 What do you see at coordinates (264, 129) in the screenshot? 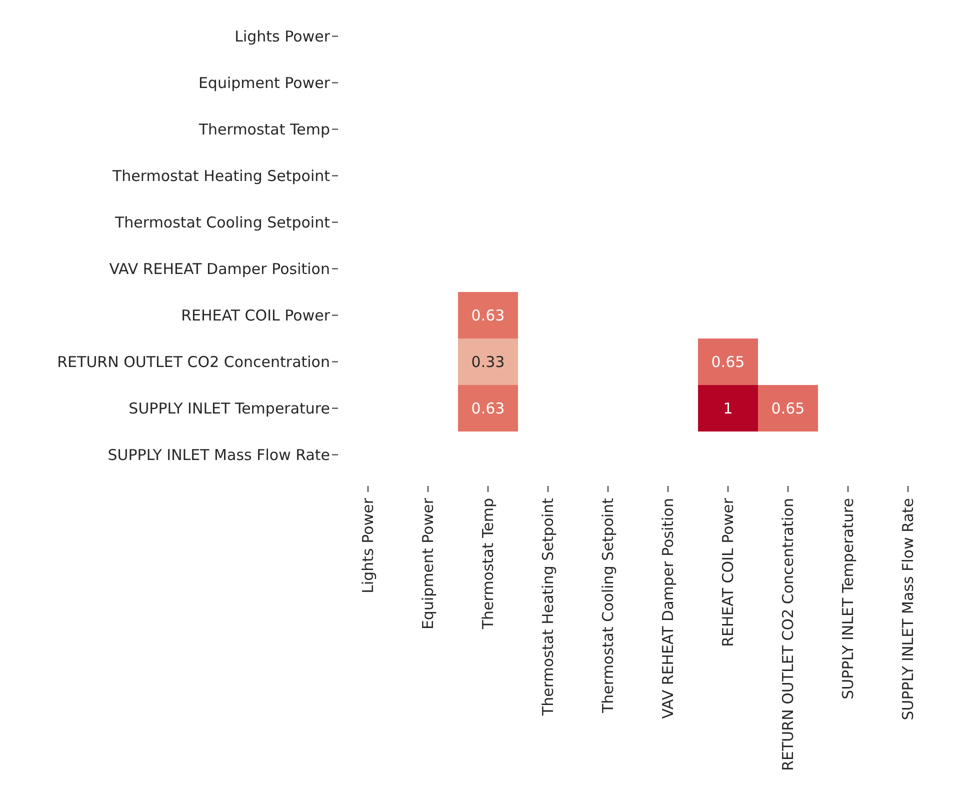
I see `y-tick-label: Thermostat Temp` at bounding box center [264, 129].